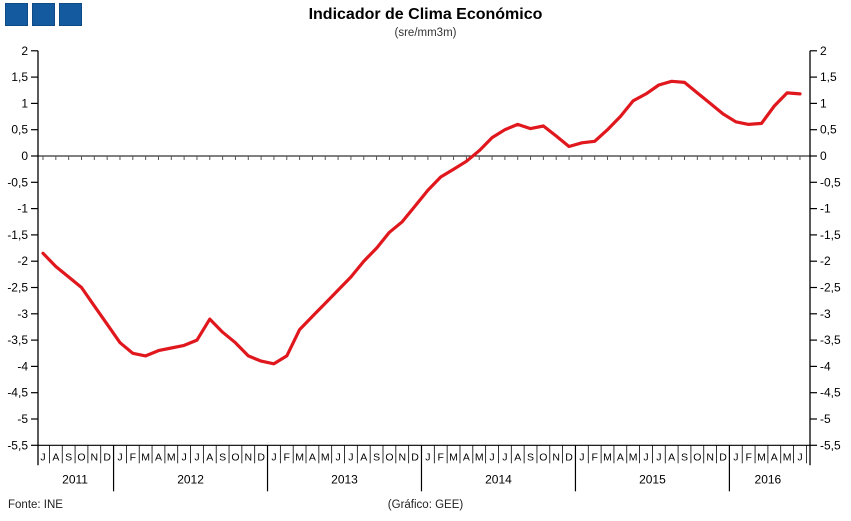 The height and width of the screenshot is (521, 851). I want to click on y-axis-label-left: -5, so click(22, 419).